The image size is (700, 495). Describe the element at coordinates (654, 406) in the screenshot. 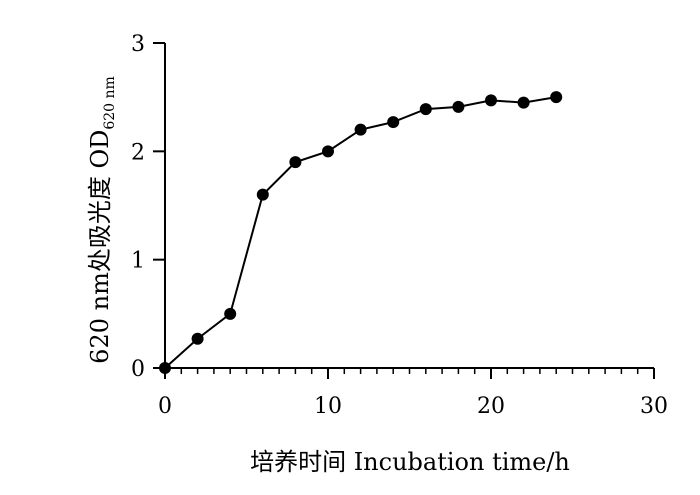

I see `x-tick-label: 30` at that location.